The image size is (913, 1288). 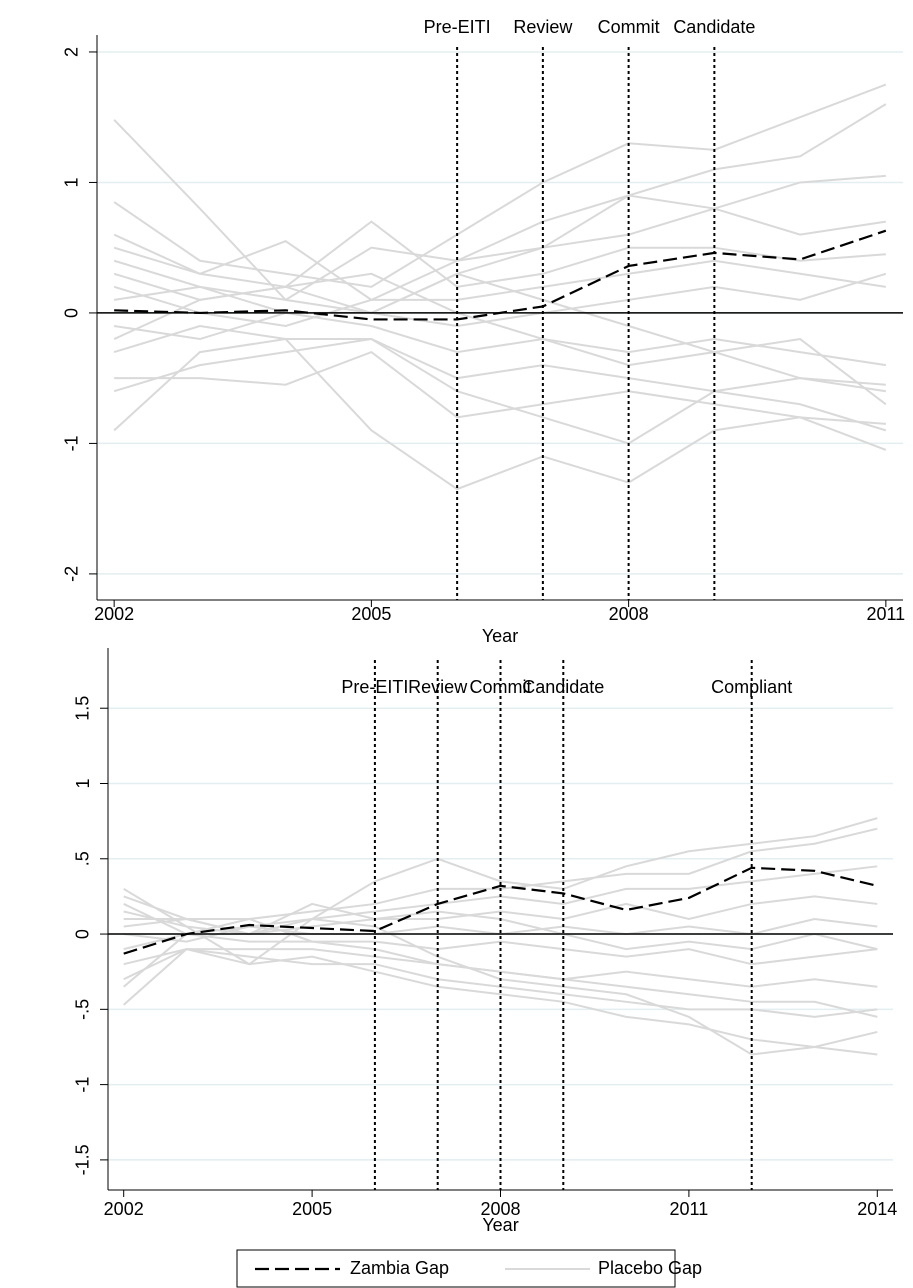 I want to click on y-tick-label: -1.5, so click(x=83, y=1159).